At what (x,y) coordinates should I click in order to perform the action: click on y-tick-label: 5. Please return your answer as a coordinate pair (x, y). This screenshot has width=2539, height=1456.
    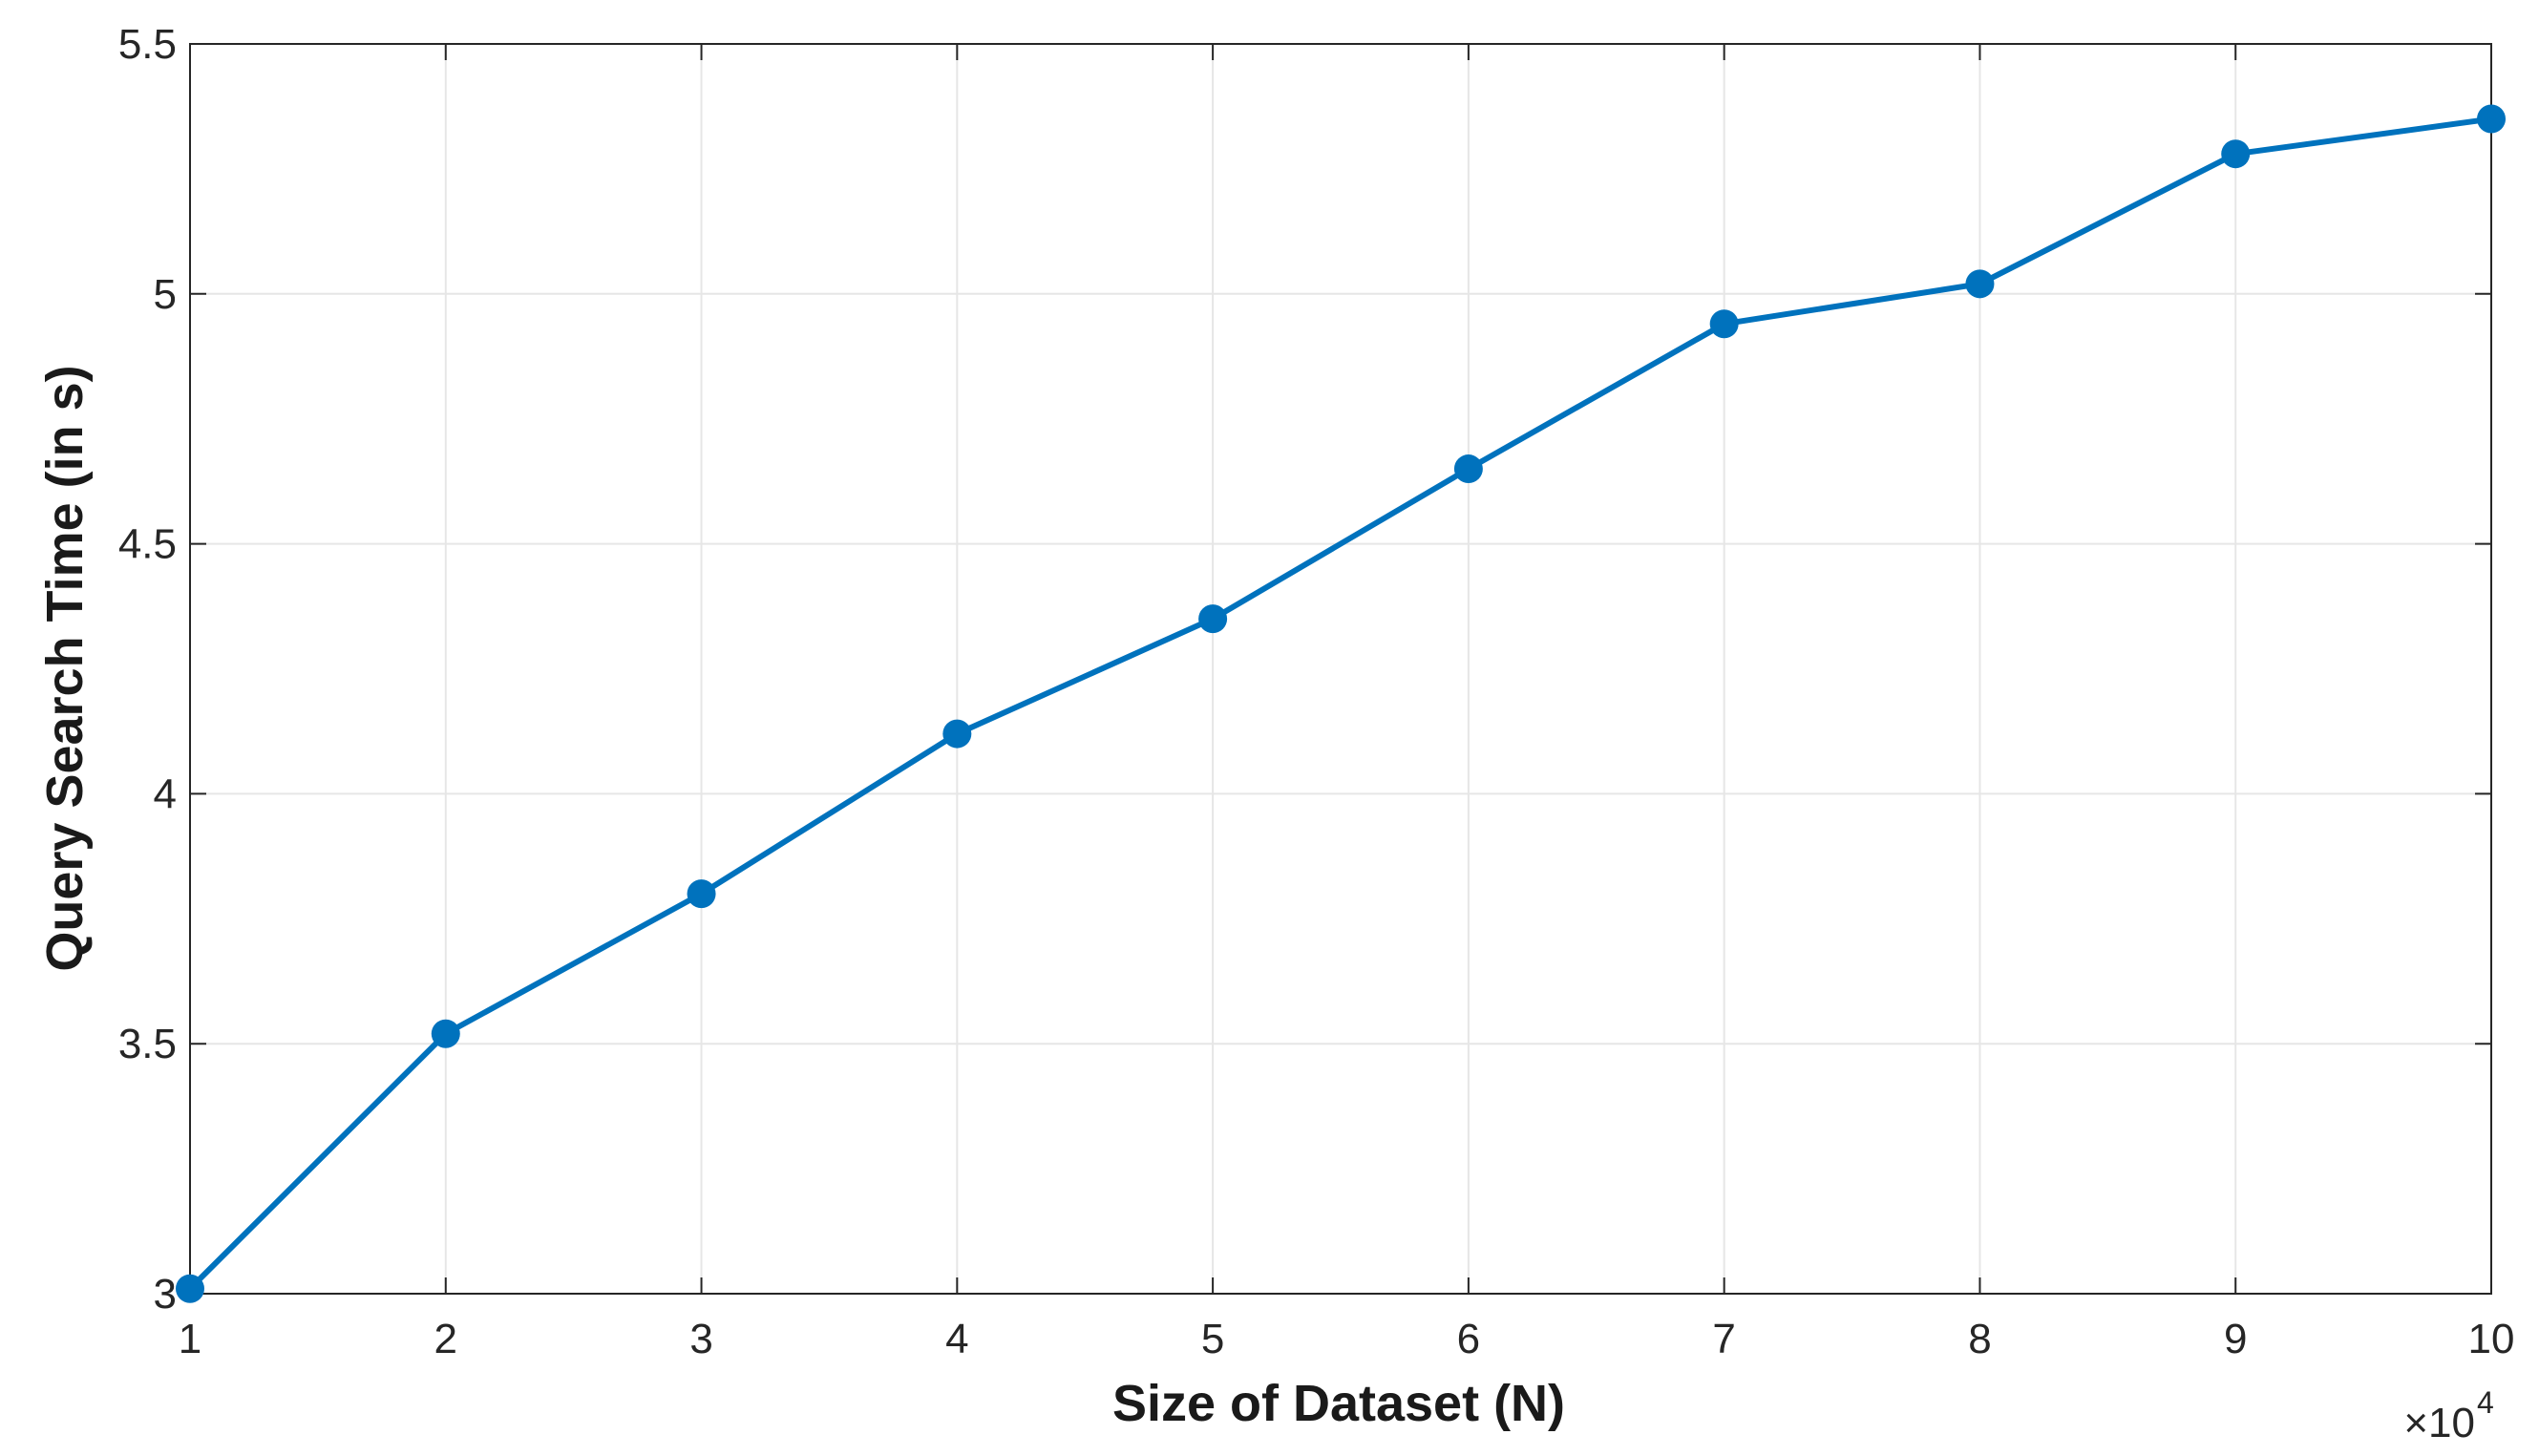
    Looking at the image, I should click on (165, 294).